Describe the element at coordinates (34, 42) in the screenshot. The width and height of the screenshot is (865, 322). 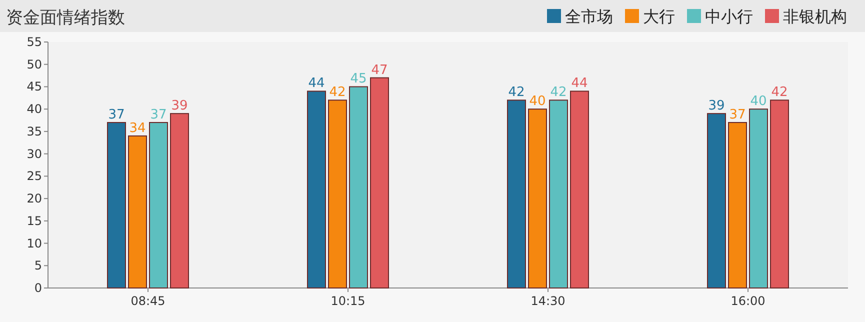
I see `y-tick-label: 55` at that location.